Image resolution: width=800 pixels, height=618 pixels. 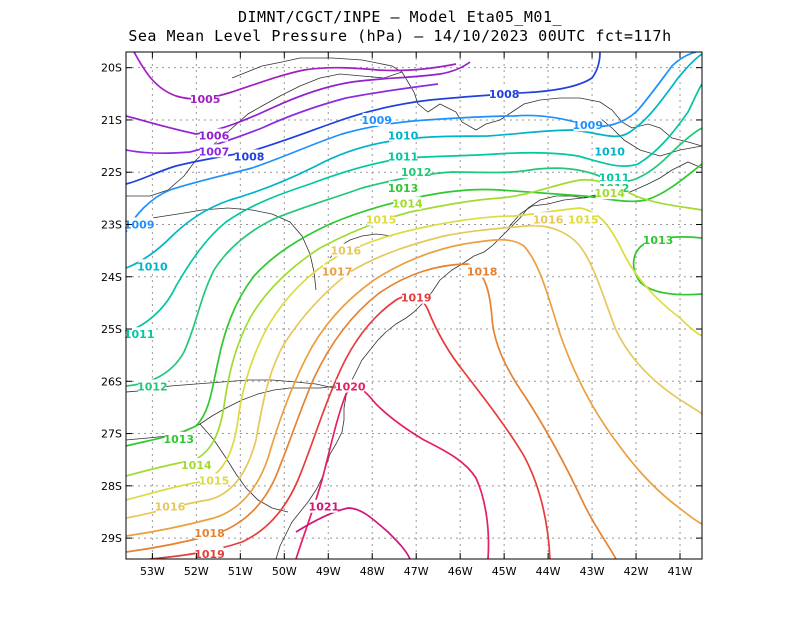 What do you see at coordinates (328, 571) in the screenshot?
I see `lon-tick-label: 49W` at bounding box center [328, 571].